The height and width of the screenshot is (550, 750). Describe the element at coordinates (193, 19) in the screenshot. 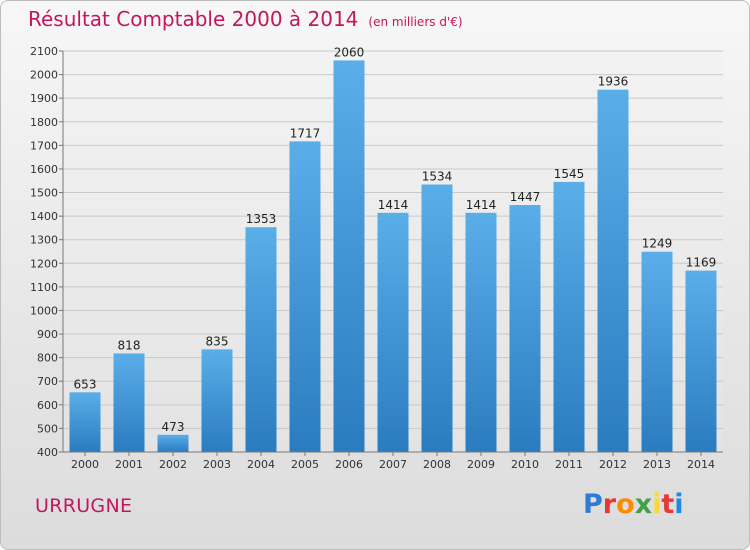

I see `chart-title: Résultat Comptable 2000 à 2014` at that location.